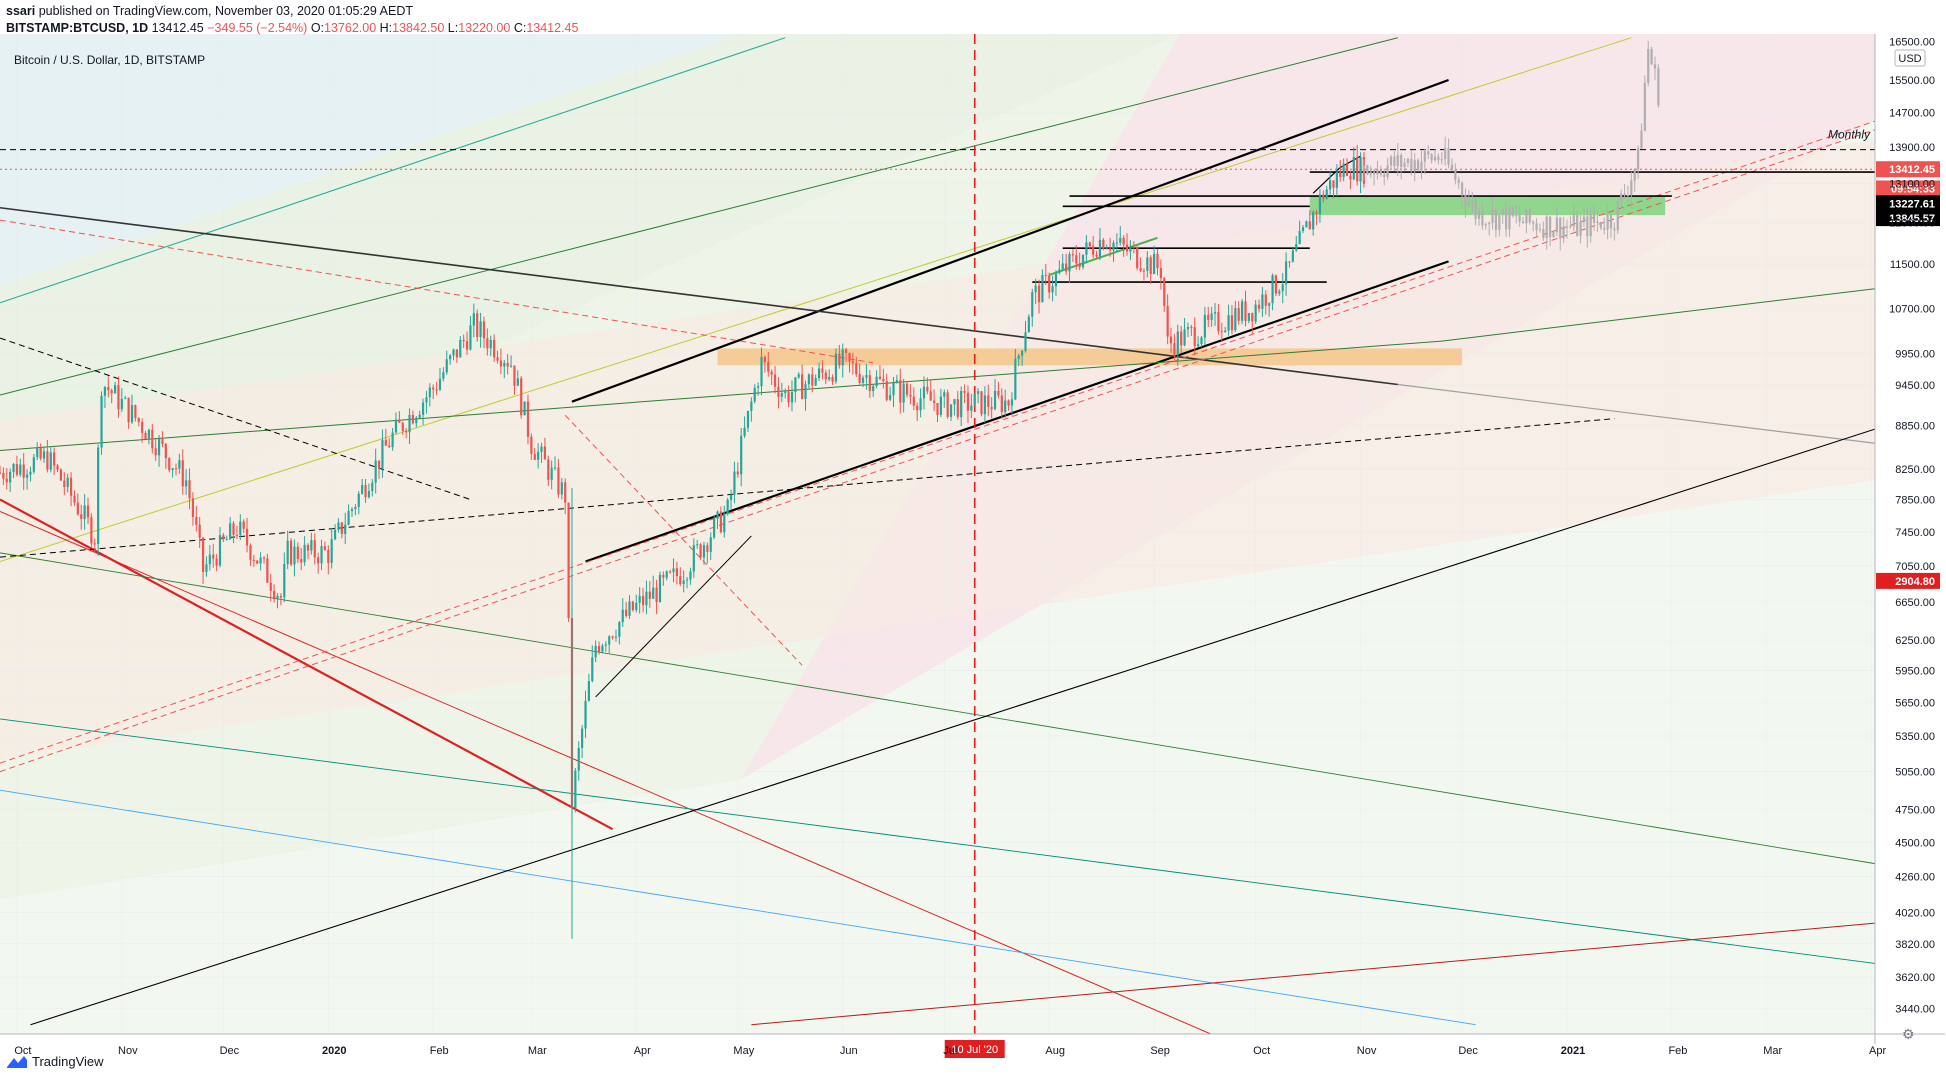  I want to click on y-tick-label: 13100.00, so click(1912, 185).